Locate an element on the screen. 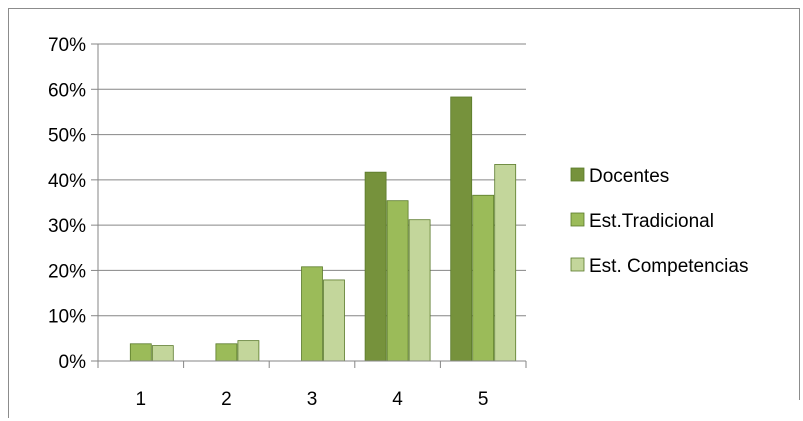 The image size is (803, 421). y-tick-label: 40% is located at coordinates (67, 181).